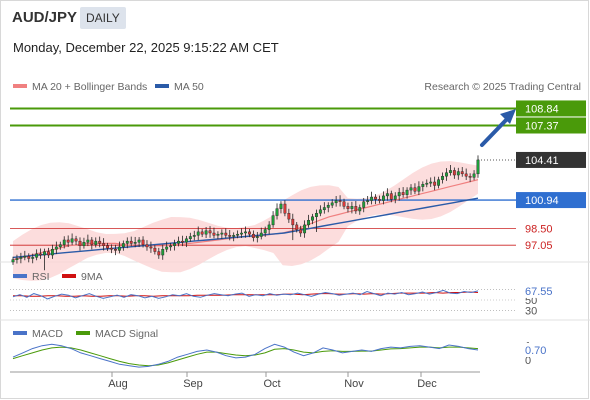 The width and height of the screenshot is (590, 400). I want to click on month-label-nov: Nov, so click(354, 384).